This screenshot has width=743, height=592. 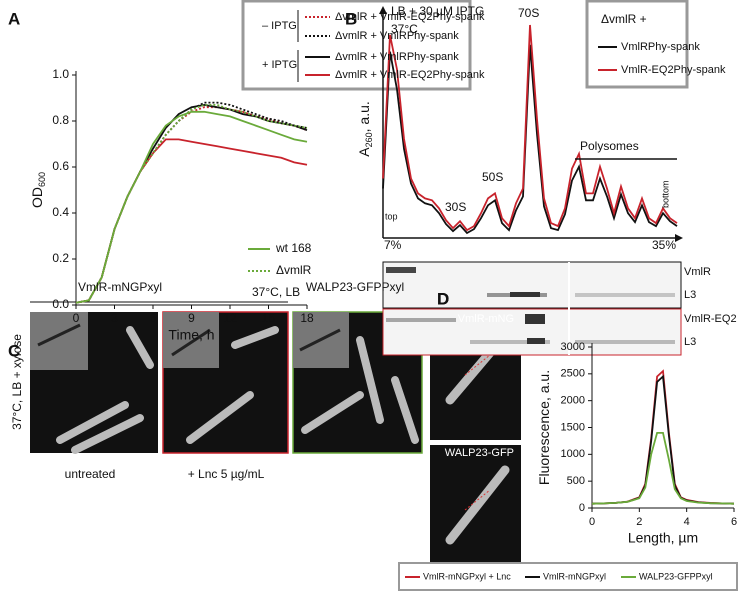 What do you see at coordinates (687, 522) in the screenshot?
I see `x-tick-label: 4` at bounding box center [687, 522].